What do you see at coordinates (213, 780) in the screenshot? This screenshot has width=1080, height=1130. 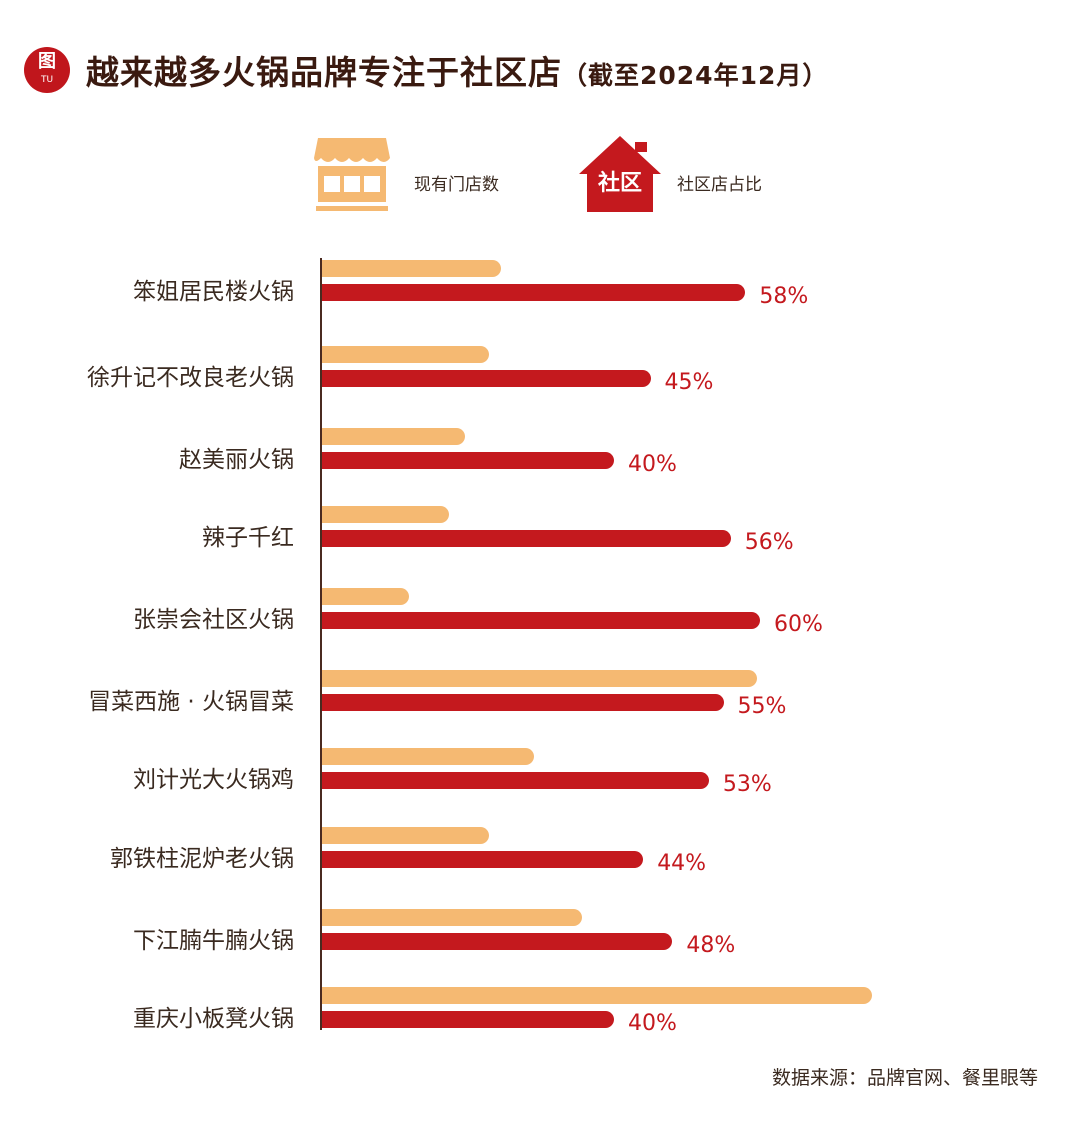 I see `category-label: 刘计光大火锅鸡` at bounding box center [213, 780].